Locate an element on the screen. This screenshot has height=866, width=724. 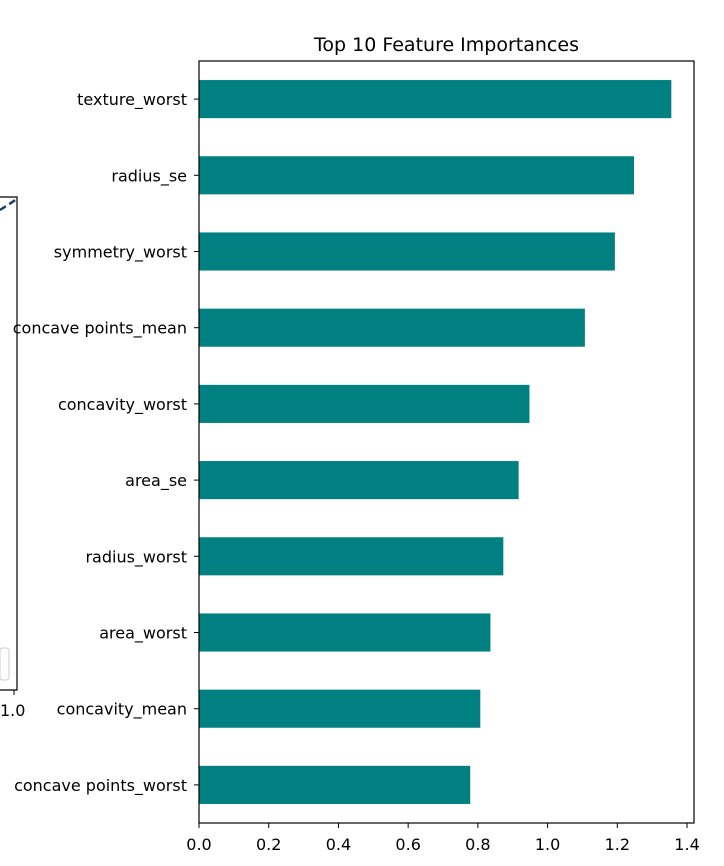
x-tick-label: 1.4 is located at coordinates (686, 844).